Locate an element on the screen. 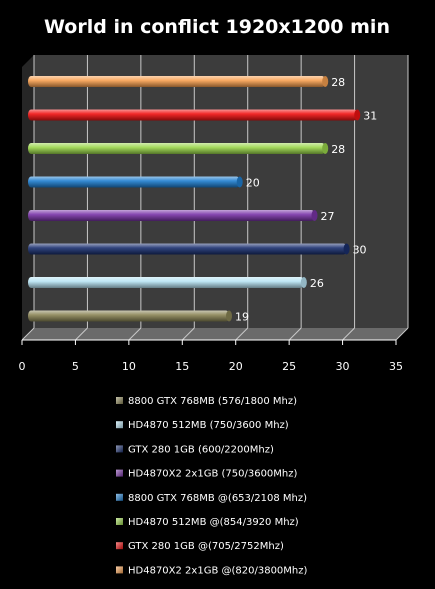 This screenshot has height=589, width=435. legend-label: HD4870X2 2x1GB @(820/3800Mhz) is located at coordinates (218, 570).